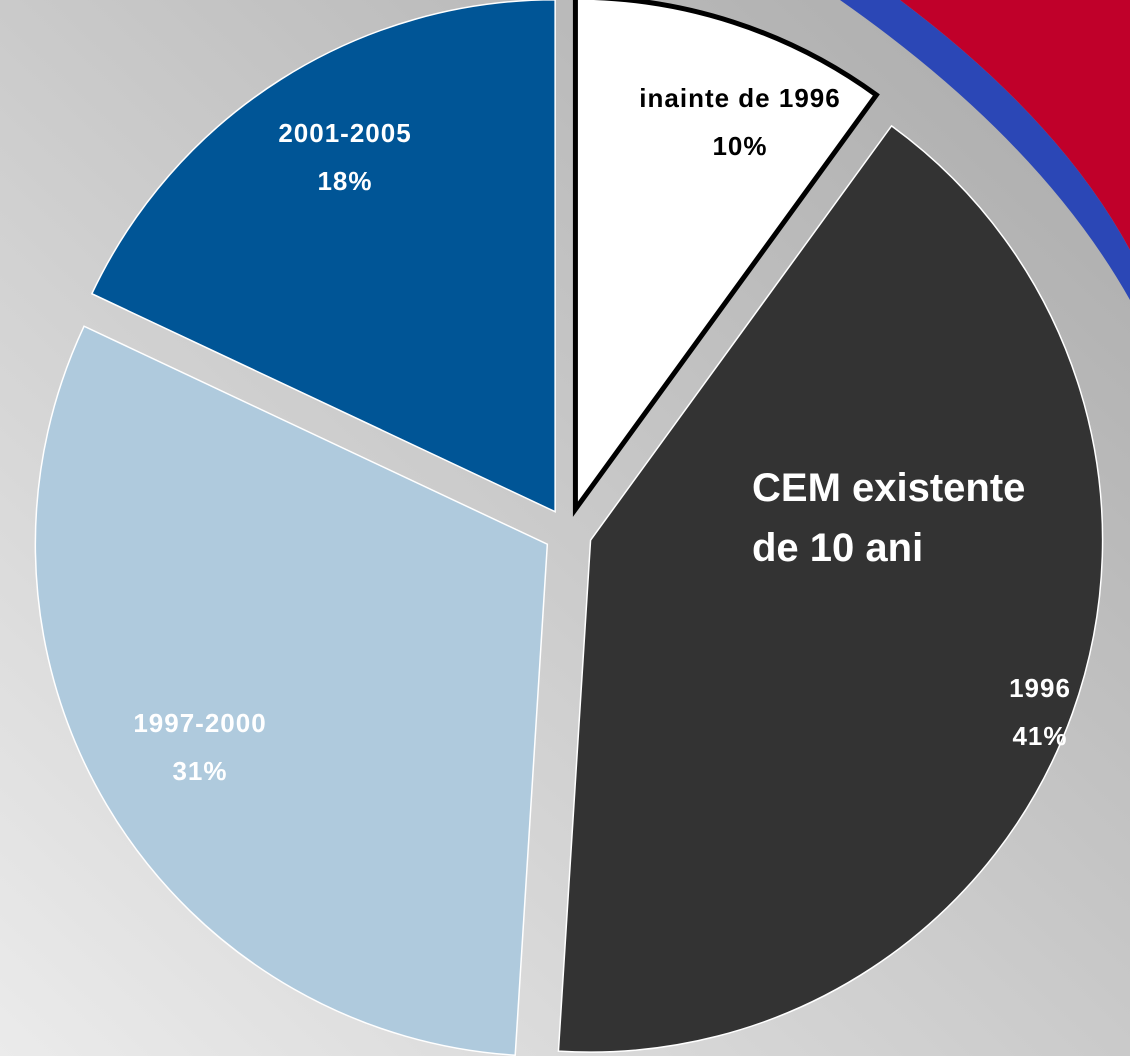  Describe the element at coordinates (344, 181) in the screenshot. I see `slice-value-label: 18%` at that location.